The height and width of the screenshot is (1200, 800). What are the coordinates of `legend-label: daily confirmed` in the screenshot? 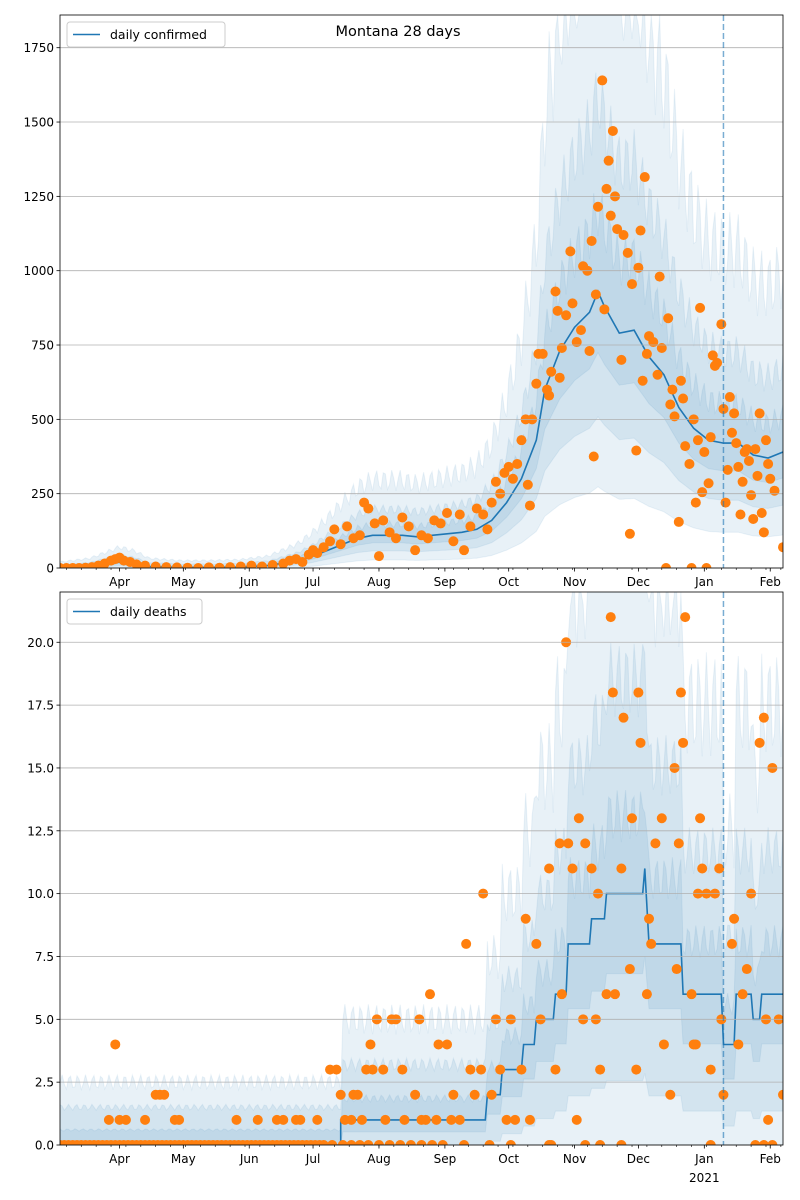 It's located at (158, 34).